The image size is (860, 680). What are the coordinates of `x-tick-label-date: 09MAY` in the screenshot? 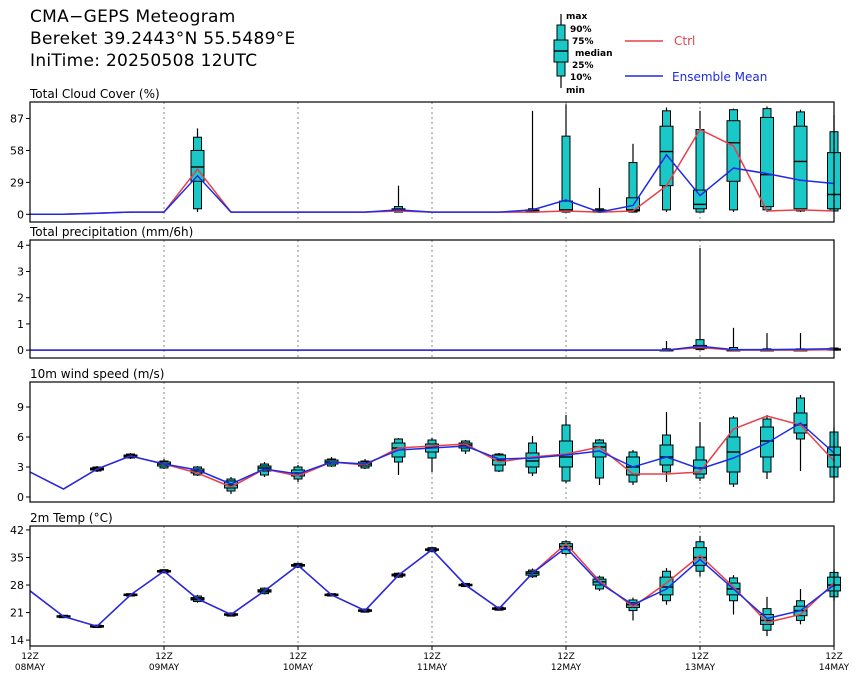 It's located at (164, 668).